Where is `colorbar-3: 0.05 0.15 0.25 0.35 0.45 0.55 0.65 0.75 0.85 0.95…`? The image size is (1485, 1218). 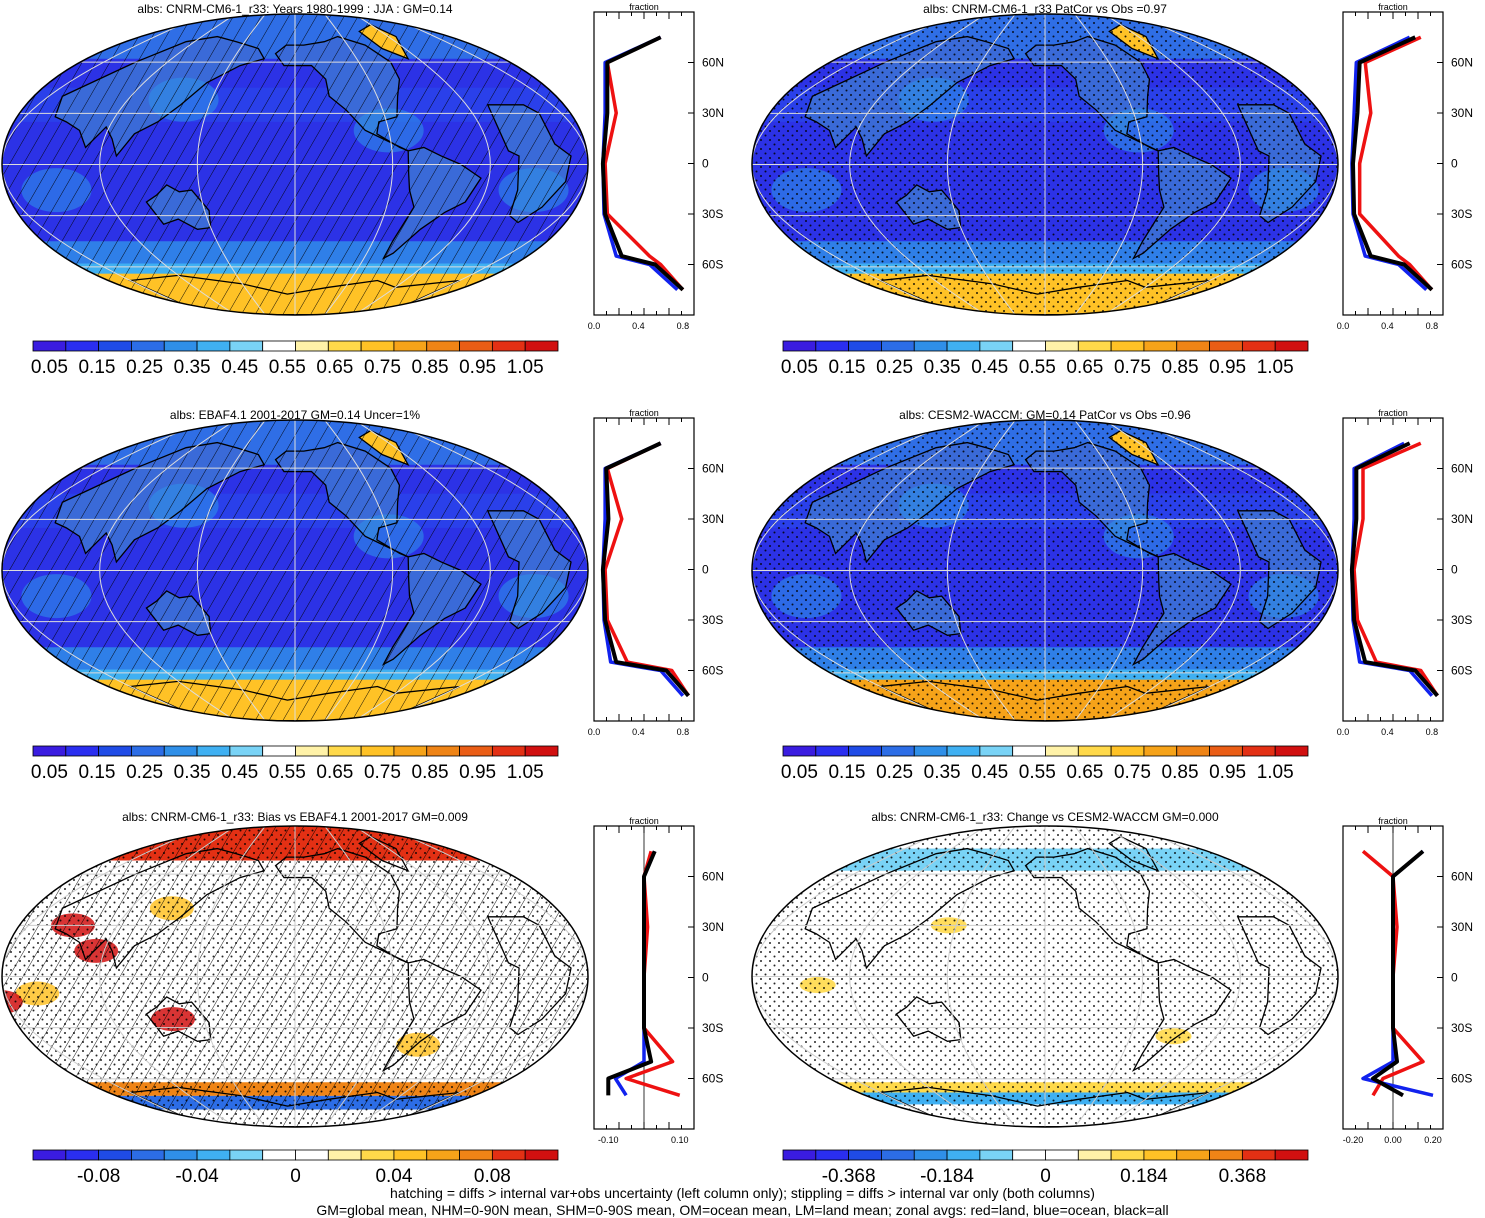 colorbar-3: 0.05 0.15 0.25 0.35 0.45 0.55 0.65 0.75 0.85 0.95… is located at coordinates (295, 764).